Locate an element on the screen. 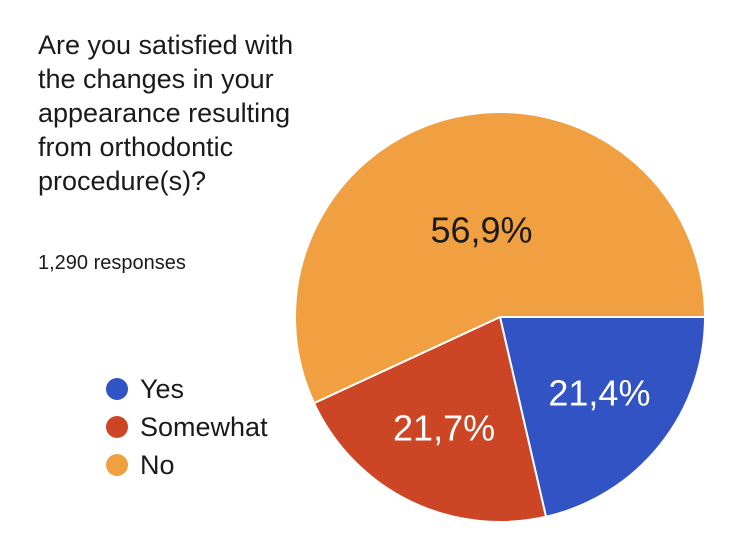 Image resolution: width=740 pixels, height=550 pixels. chart-title-line: the changes in your is located at coordinates (156, 79).